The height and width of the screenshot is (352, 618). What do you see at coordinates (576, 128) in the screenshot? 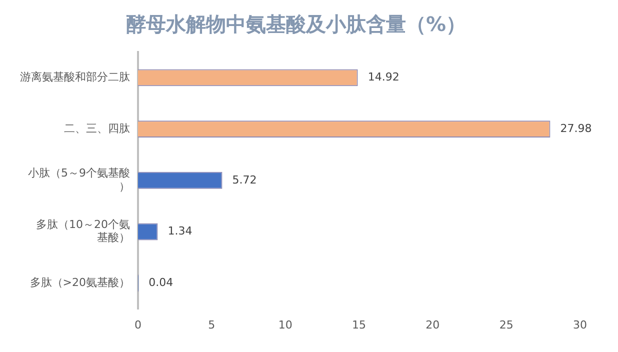
I see `data-label: 27.98` at bounding box center [576, 128].